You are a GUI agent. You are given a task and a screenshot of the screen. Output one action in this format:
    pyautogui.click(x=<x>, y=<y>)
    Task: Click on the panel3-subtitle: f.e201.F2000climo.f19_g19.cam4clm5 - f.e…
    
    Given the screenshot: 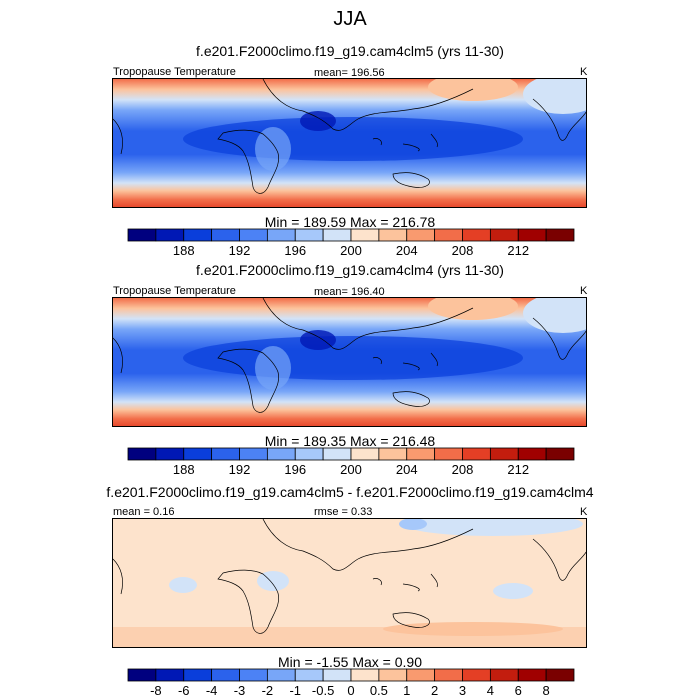 What is the action you would take?
    pyautogui.click(x=350, y=492)
    